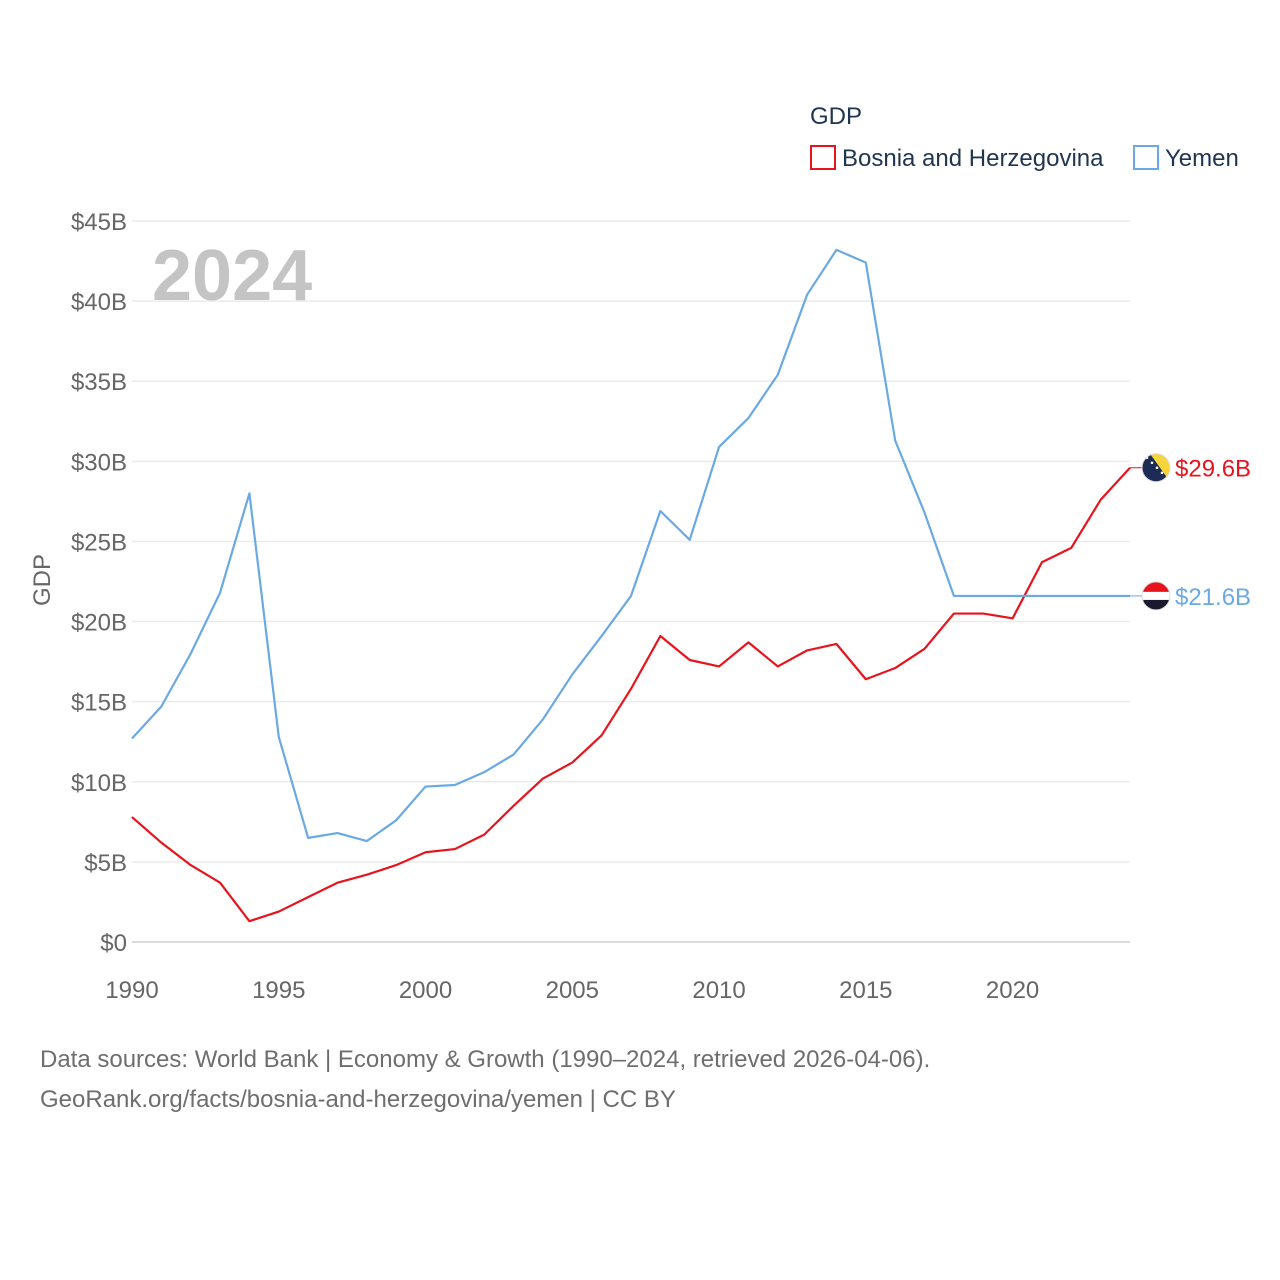 The image size is (1280, 1280). I want to click on end-labels: $29.6B $21.6B, so click(1190, 532).